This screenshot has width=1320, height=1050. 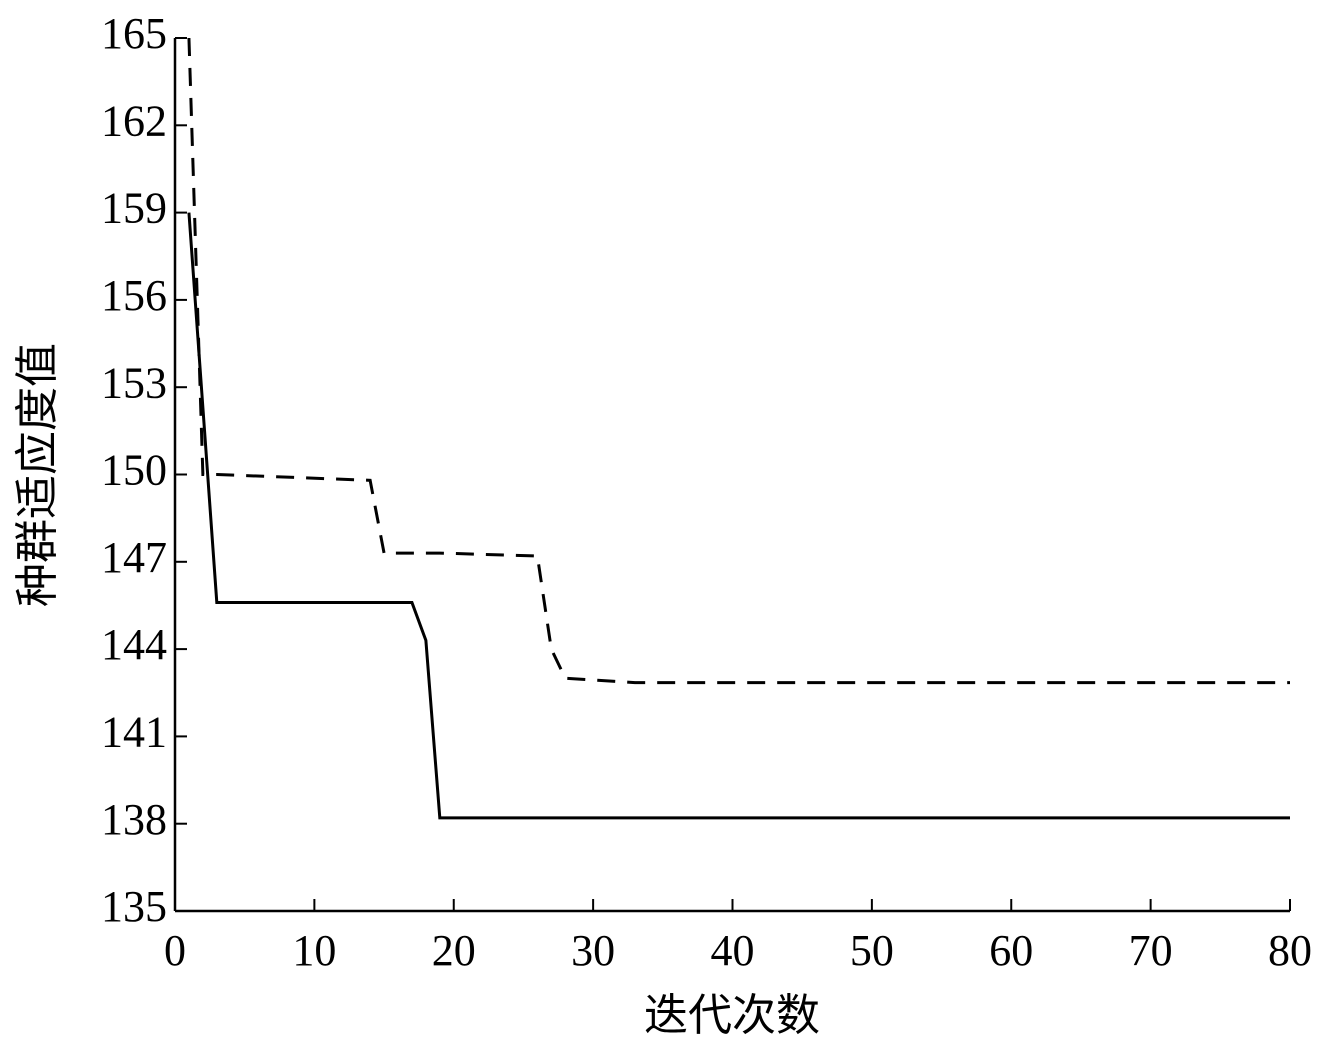 I want to click on y-tick-label: 150, so click(x=134, y=470).